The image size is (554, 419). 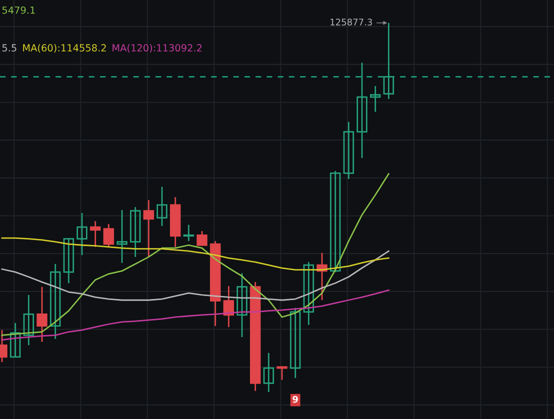 What do you see at coordinates (9, 48) in the screenshot?
I see `text: 5.5` at bounding box center [9, 48].